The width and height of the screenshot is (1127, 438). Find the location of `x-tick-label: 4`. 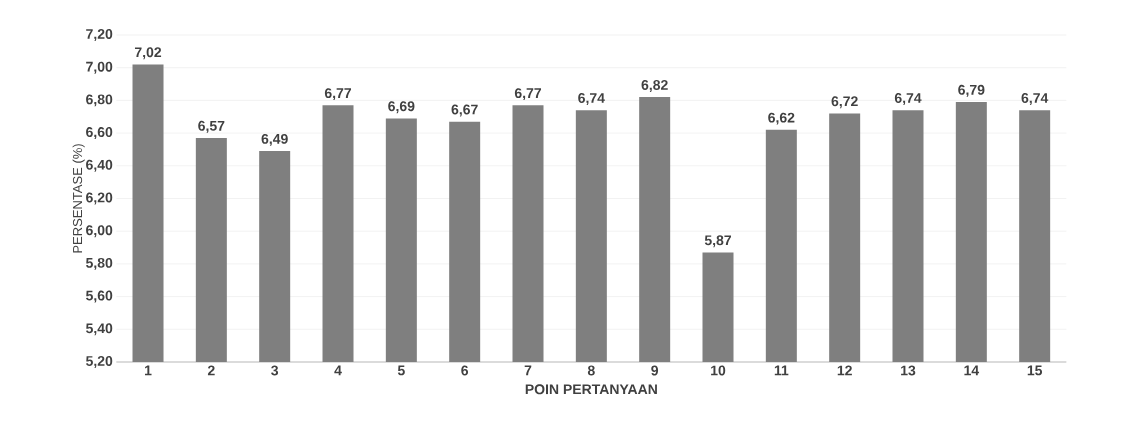

x-tick-label: 4 is located at coordinates (338, 370).